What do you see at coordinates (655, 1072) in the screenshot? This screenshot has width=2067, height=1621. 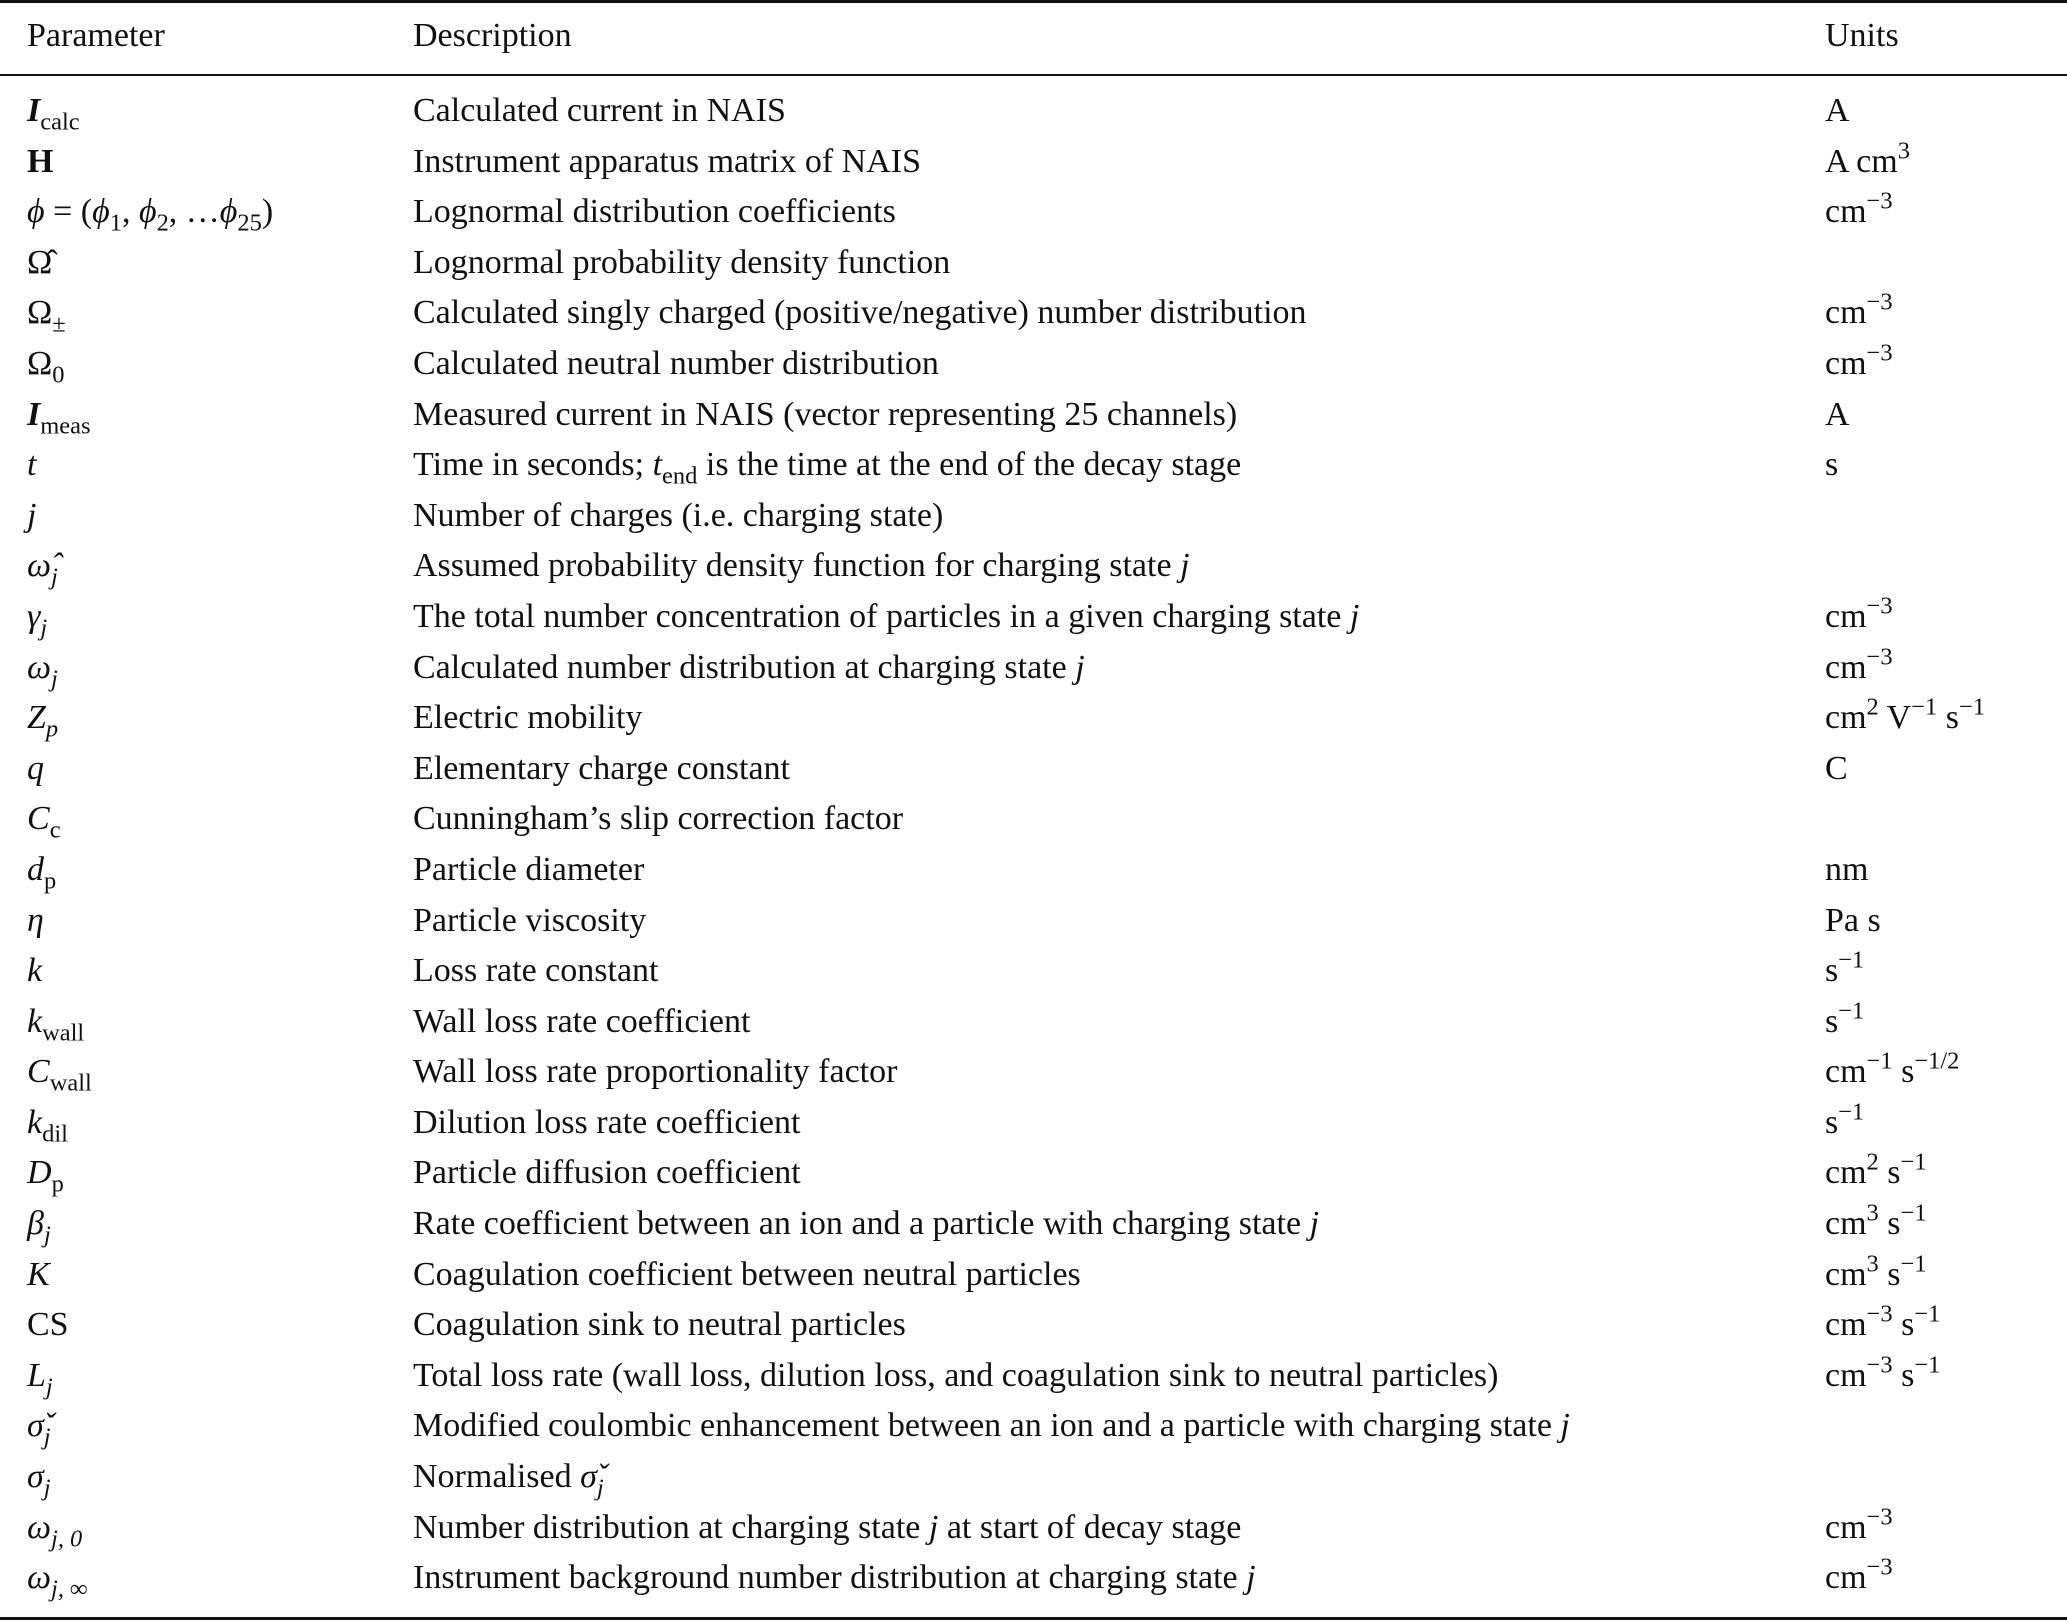 I see `description-cell: Wall loss rate proportionality factor` at bounding box center [655, 1072].